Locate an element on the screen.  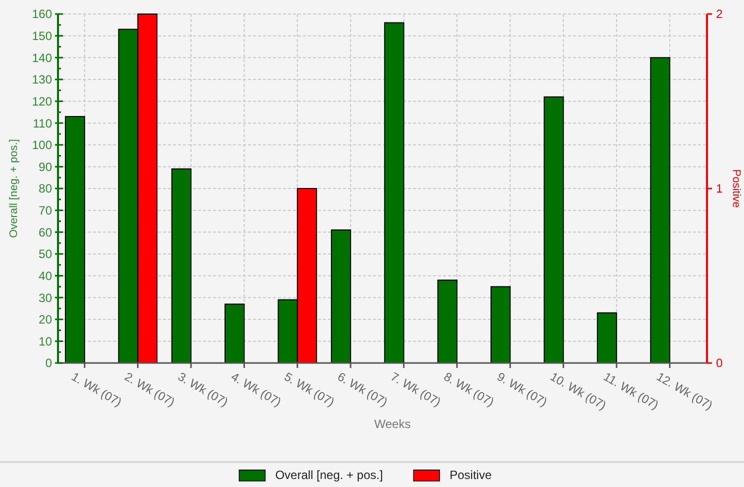
y-tick-label: 110 is located at coordinates (42, 123).